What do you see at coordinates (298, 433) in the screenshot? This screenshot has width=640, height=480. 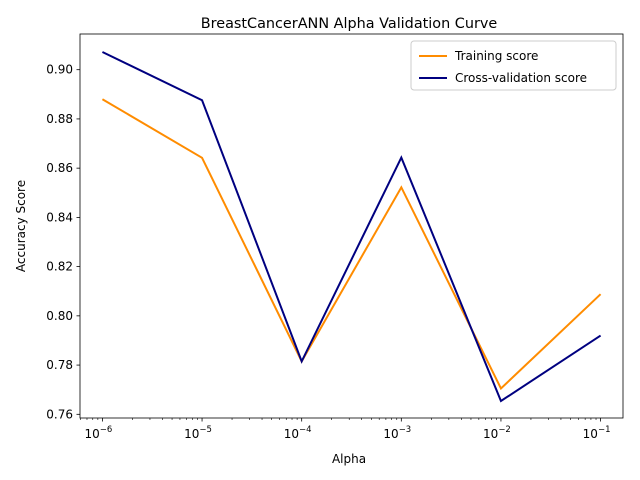 I see `x-tick-label: 10⁻⁴` at bounding box center [298, 433].